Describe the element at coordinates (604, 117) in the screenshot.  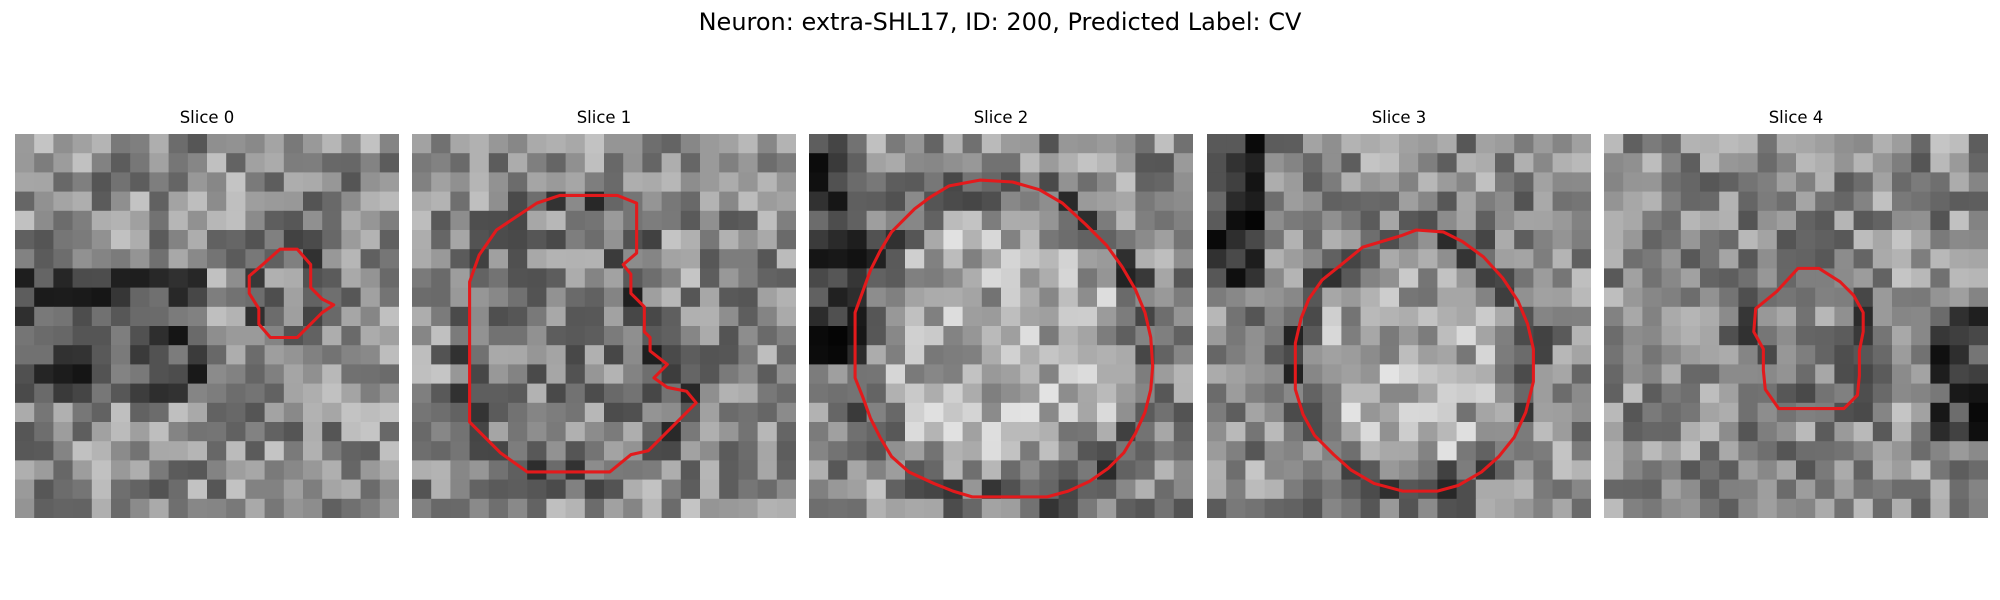
I see `slice-title: Slice 1` at that location.